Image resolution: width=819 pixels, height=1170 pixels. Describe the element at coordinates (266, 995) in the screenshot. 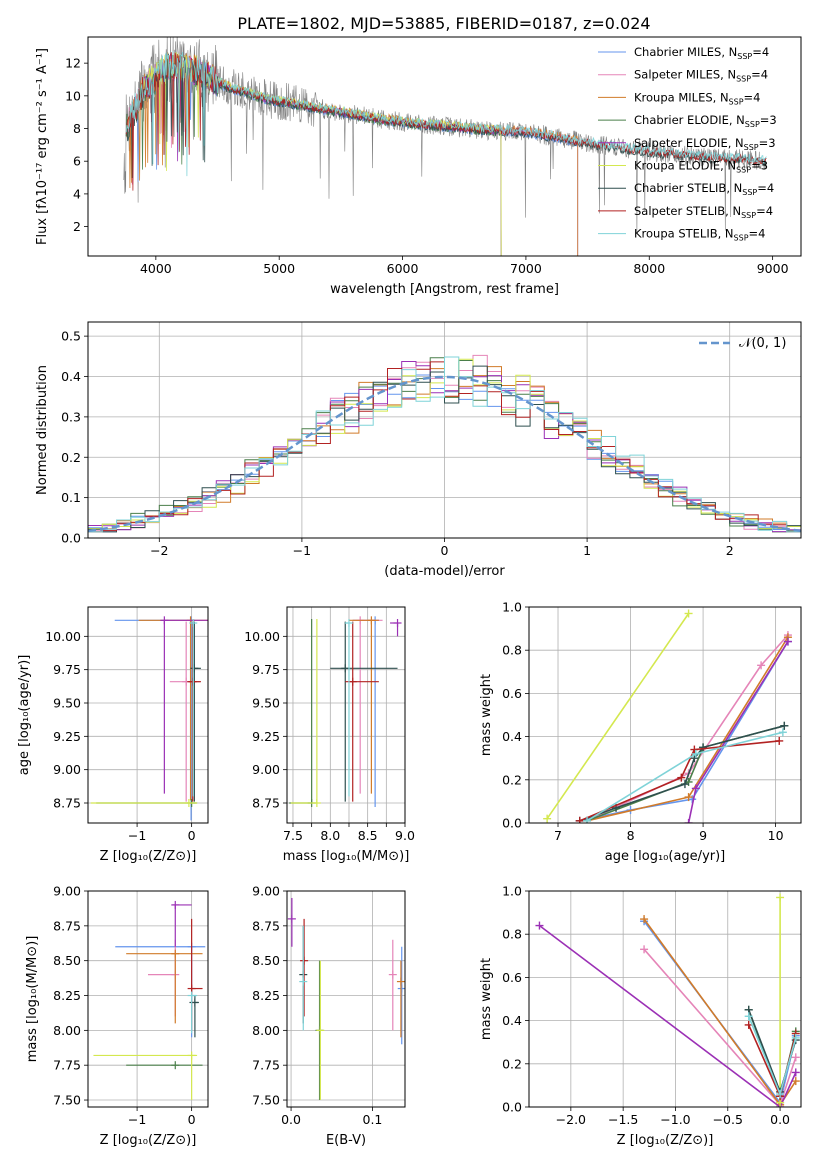

I see `y-tick-label: 8.25` at that location.